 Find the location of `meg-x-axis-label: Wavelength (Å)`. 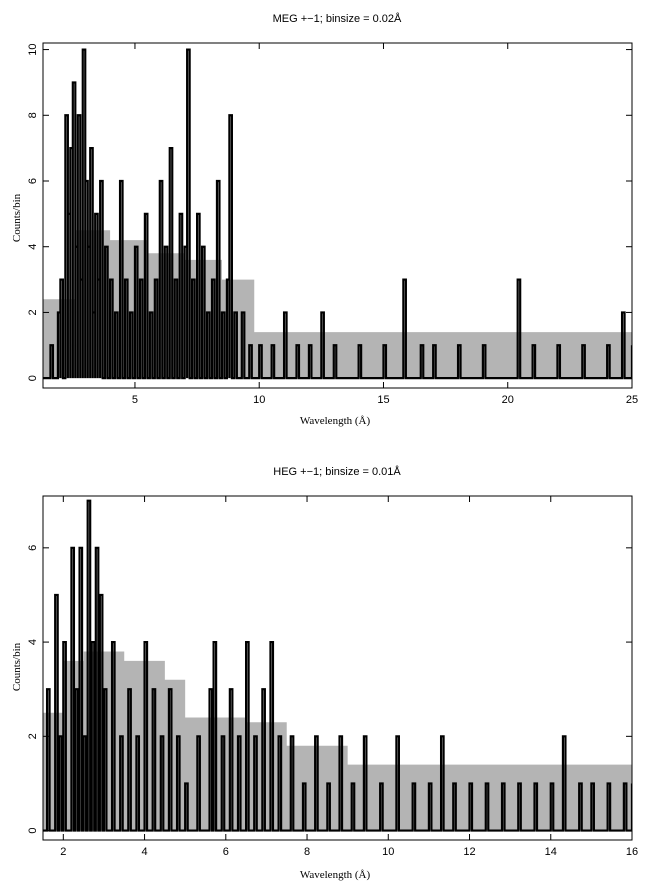

meg-x-axis-label: Wavelength (Å) is located at coordinates (335, 421).